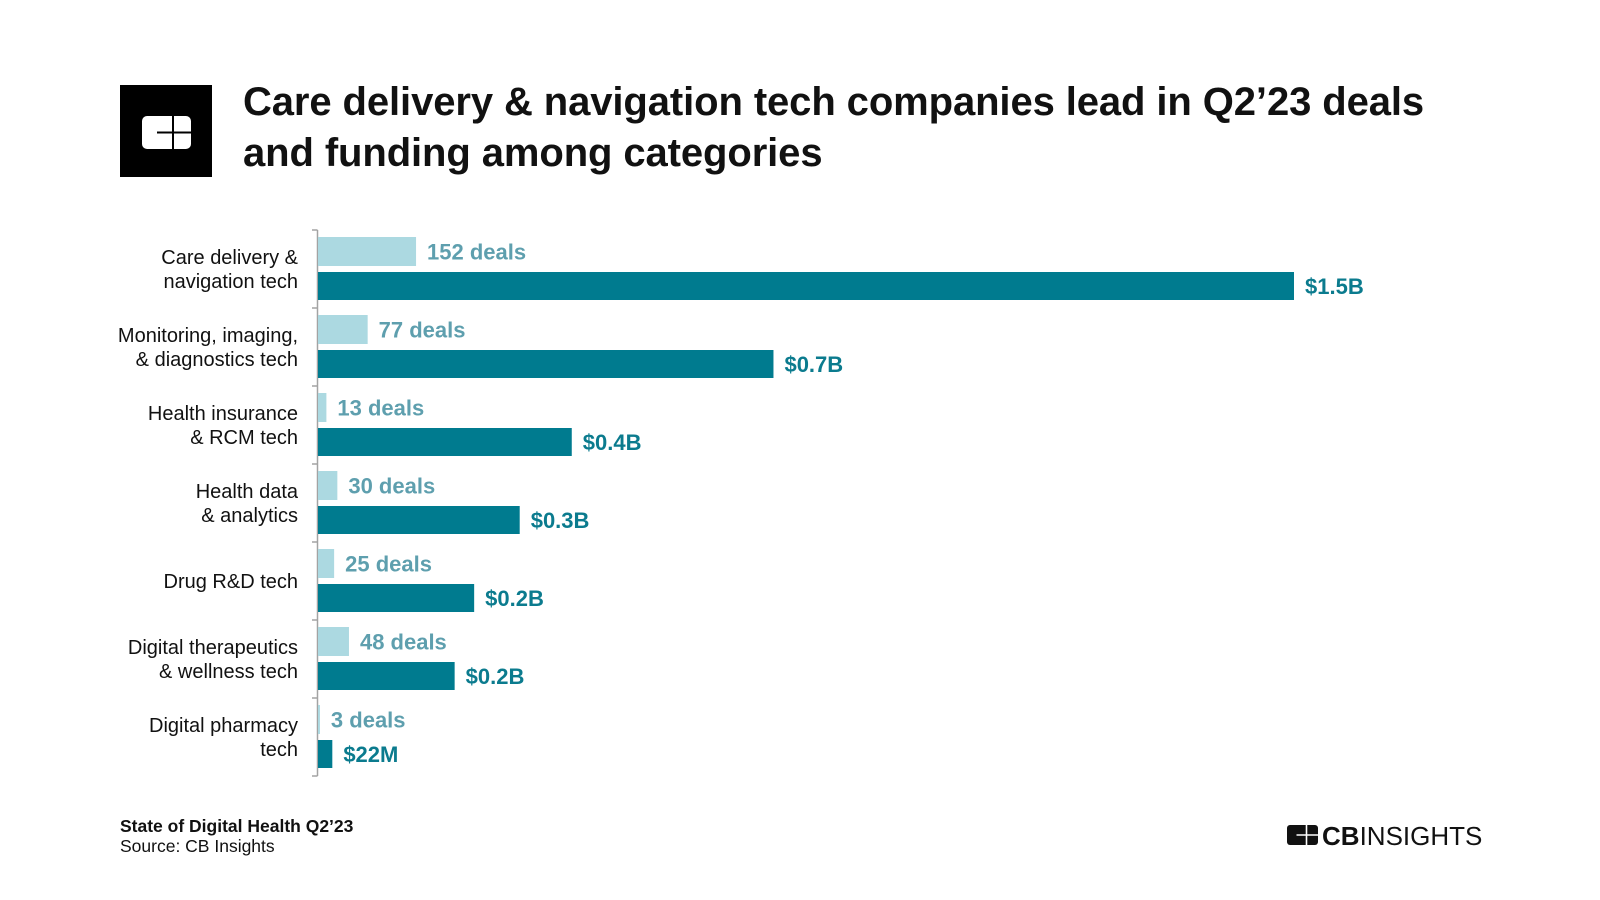 The image size is (1600, 900). I want to click on deals-data-label: 30 deals, so click(391, 486).